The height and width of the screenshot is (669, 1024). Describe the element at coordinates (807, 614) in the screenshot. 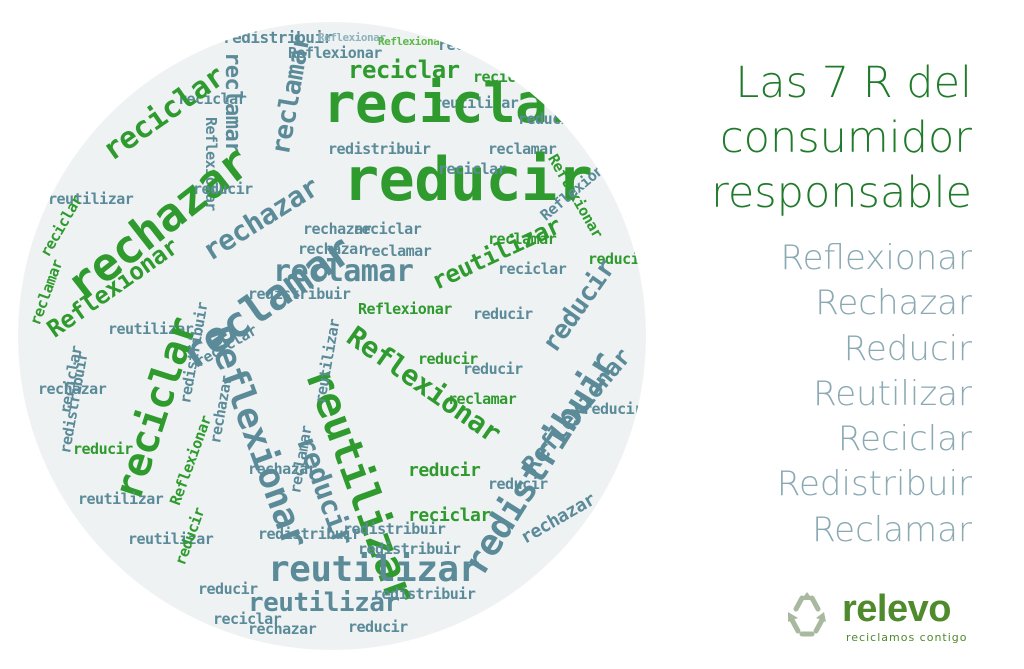

I see `recycle-icon` at that location.